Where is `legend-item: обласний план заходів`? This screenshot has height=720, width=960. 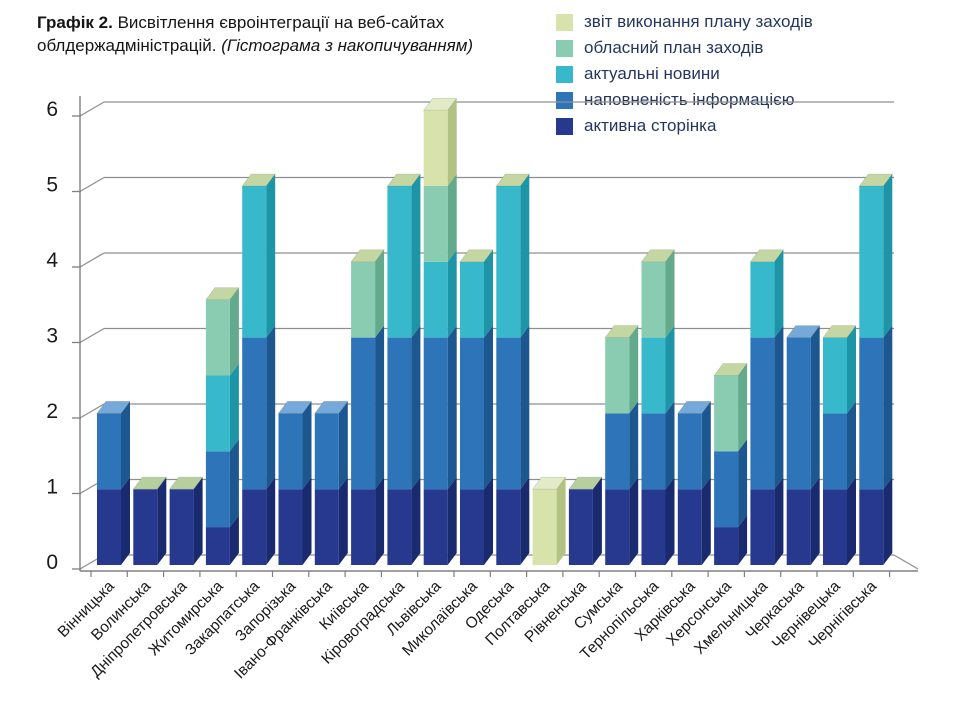 legend-item: обласний план заходів is located at coordinates (684, 48).